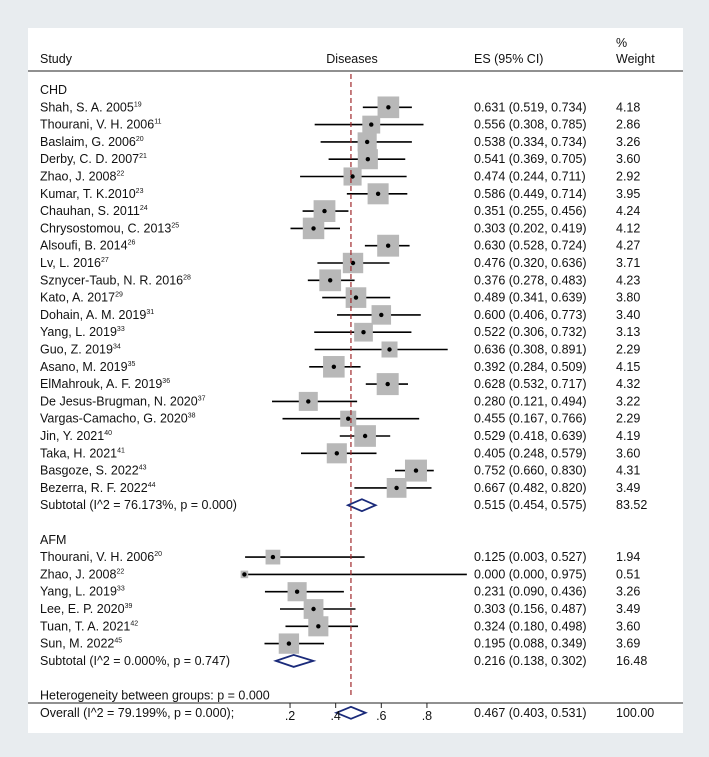 The image size is (709, 757). Describe the element at coordinates (530, 315) in the screenshot. I see `es-ci-value: 0.600 (0.406, 0.773)` at that location.